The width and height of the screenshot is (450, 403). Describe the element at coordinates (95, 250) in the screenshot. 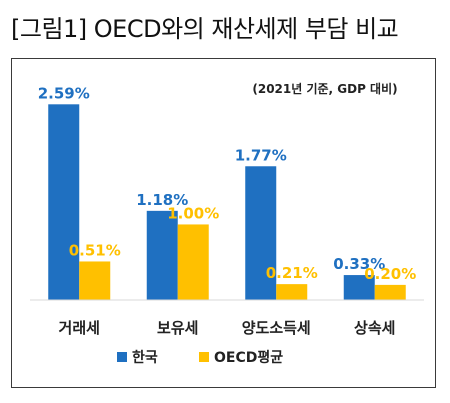

I see `data-label-oecd-0: 0.51%` at that location.